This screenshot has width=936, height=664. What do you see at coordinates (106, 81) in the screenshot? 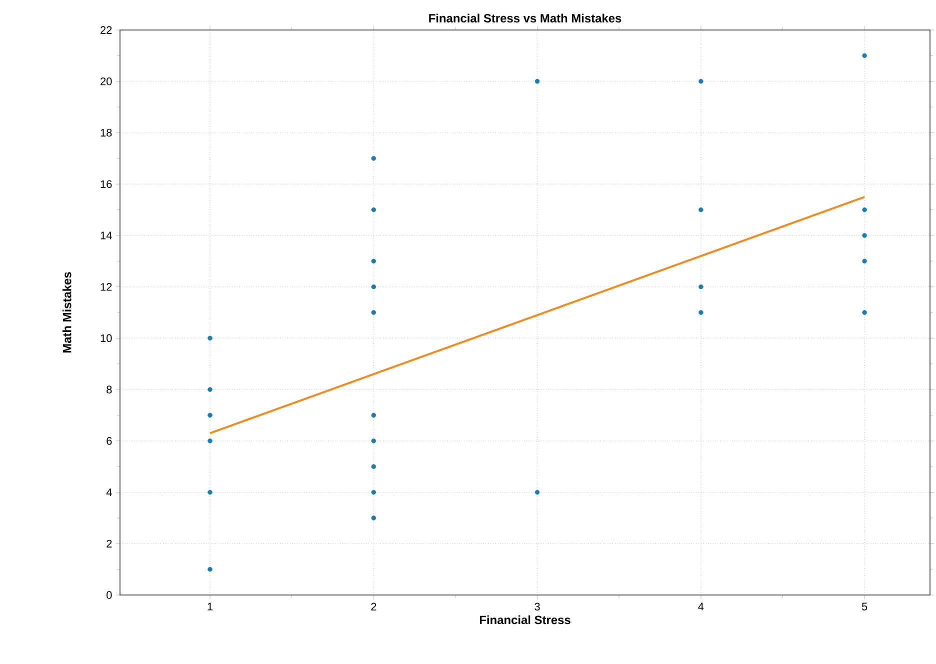
I see `y-tick-label: 20` at bounding box center [106, 81].